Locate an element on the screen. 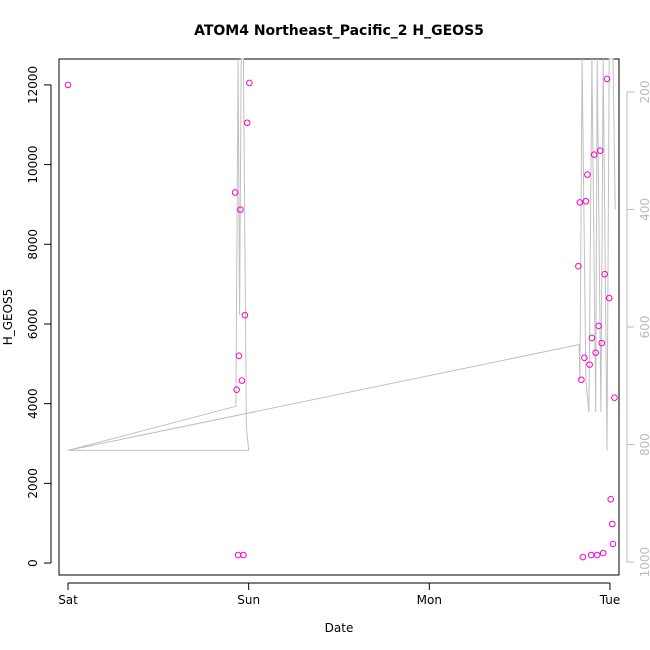 The image size is (650, 650). y-axis-right: 200 400 600 800 1000 is located at coordinates (638, 329).